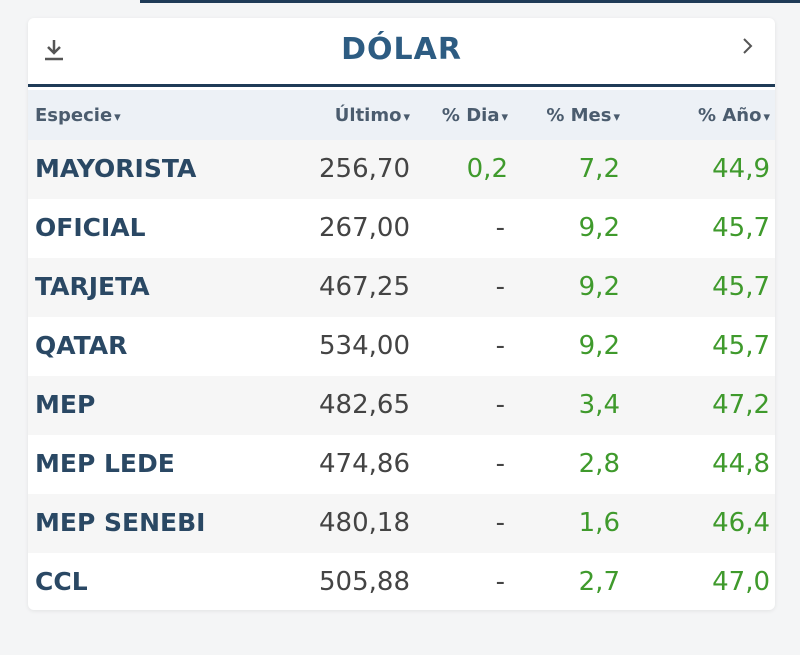 The height and width of the screenshot is (655, 800). I want to click on column-header: % Mes, so click(583, 115).